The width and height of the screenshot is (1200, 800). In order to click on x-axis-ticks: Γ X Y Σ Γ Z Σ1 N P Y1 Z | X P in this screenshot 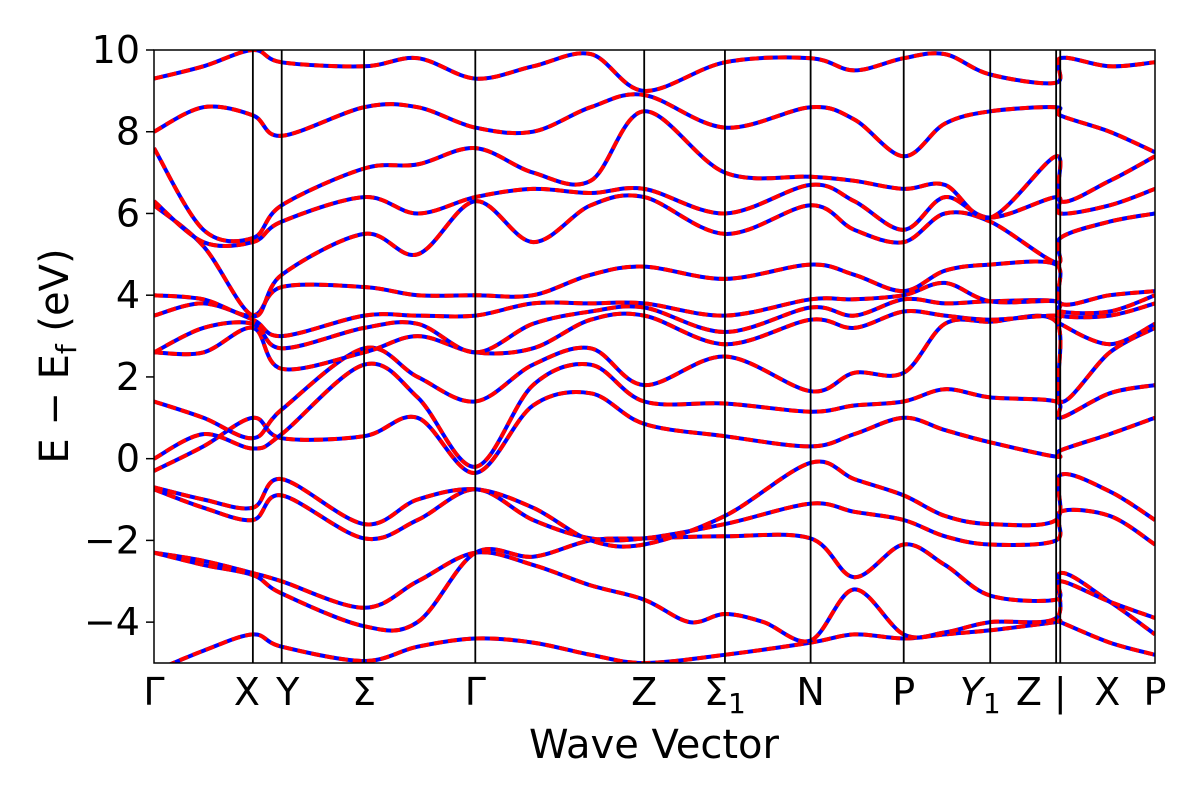, I will do `click(654, 695)`.